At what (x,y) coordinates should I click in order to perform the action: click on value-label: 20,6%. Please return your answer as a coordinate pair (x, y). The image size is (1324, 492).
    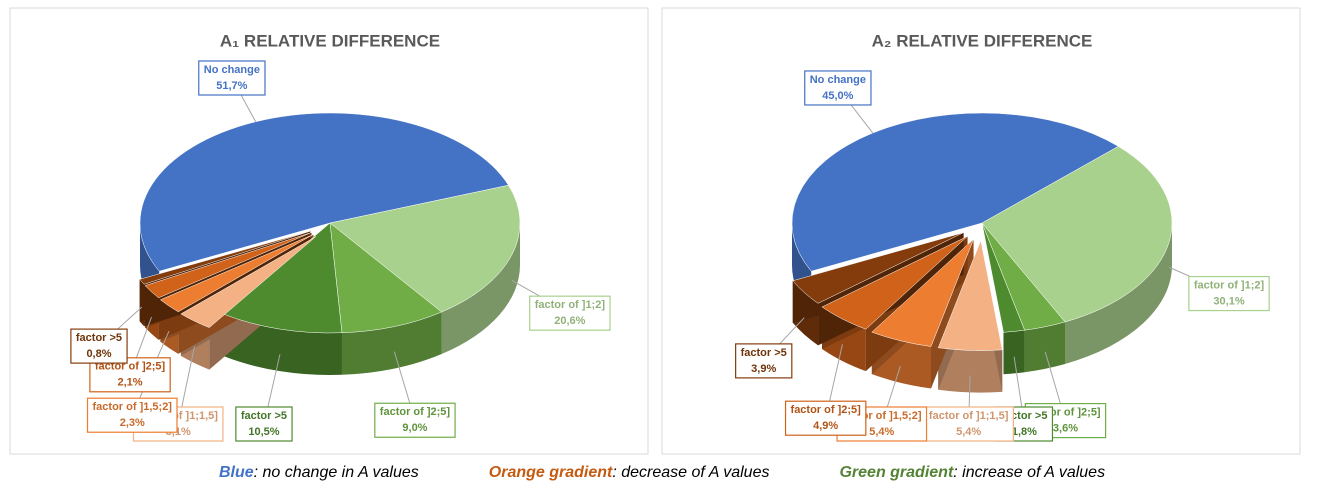
    Looking at the image, I should click on (569, 321).